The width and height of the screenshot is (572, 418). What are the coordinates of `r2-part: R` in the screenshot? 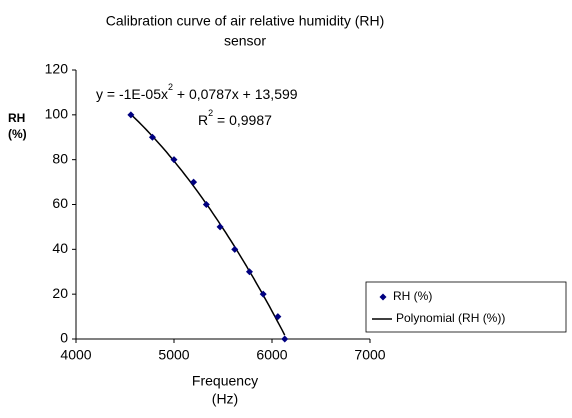 It's located at (203, 120).